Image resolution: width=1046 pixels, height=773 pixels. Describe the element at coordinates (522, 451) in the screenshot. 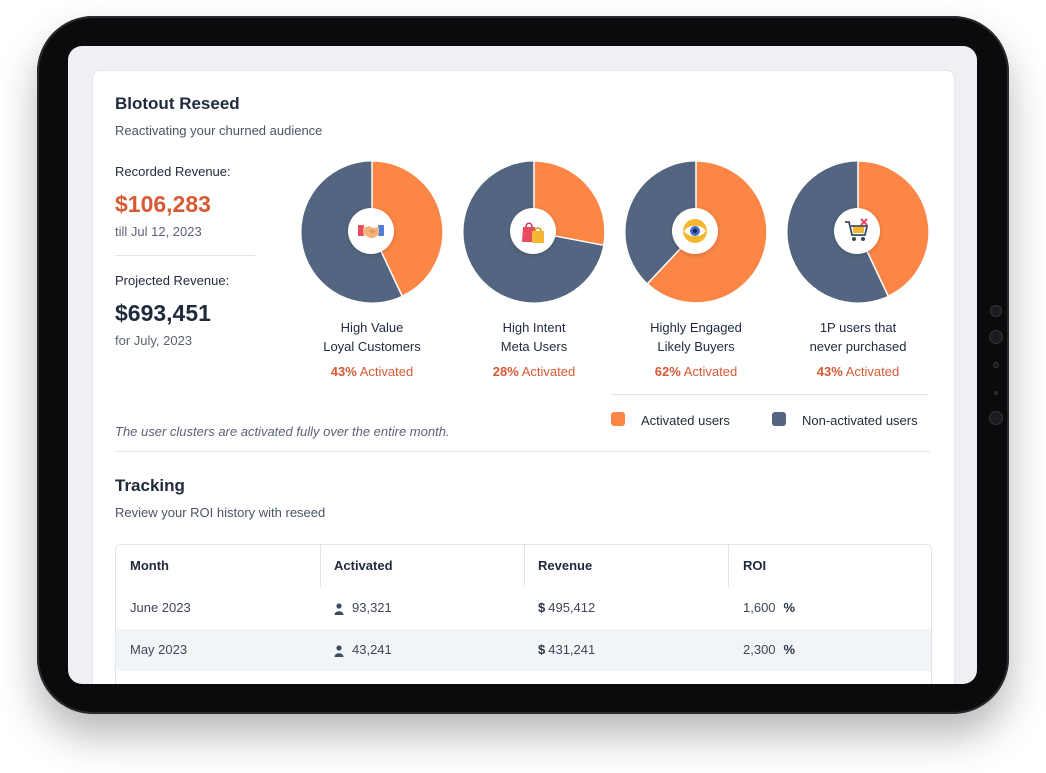

I see `section-divider` at that location.